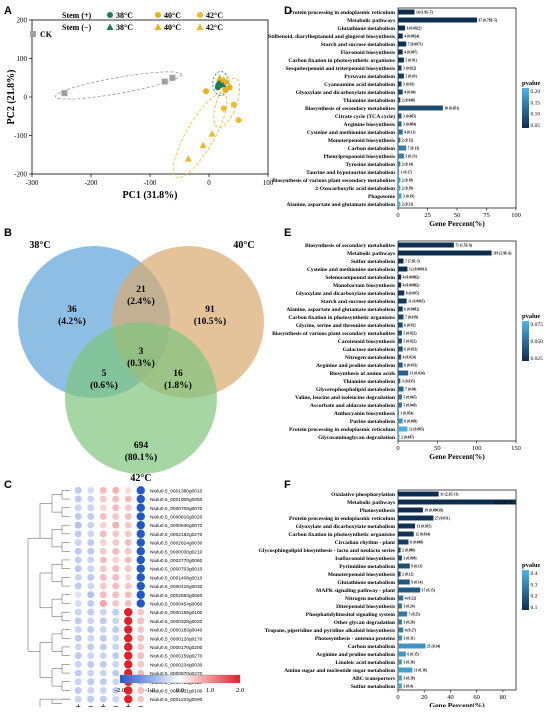 This screenshot has width=550, height=712. I want to click on d-bar-annotation: 67 (0.78E-5), so click(488, 21).